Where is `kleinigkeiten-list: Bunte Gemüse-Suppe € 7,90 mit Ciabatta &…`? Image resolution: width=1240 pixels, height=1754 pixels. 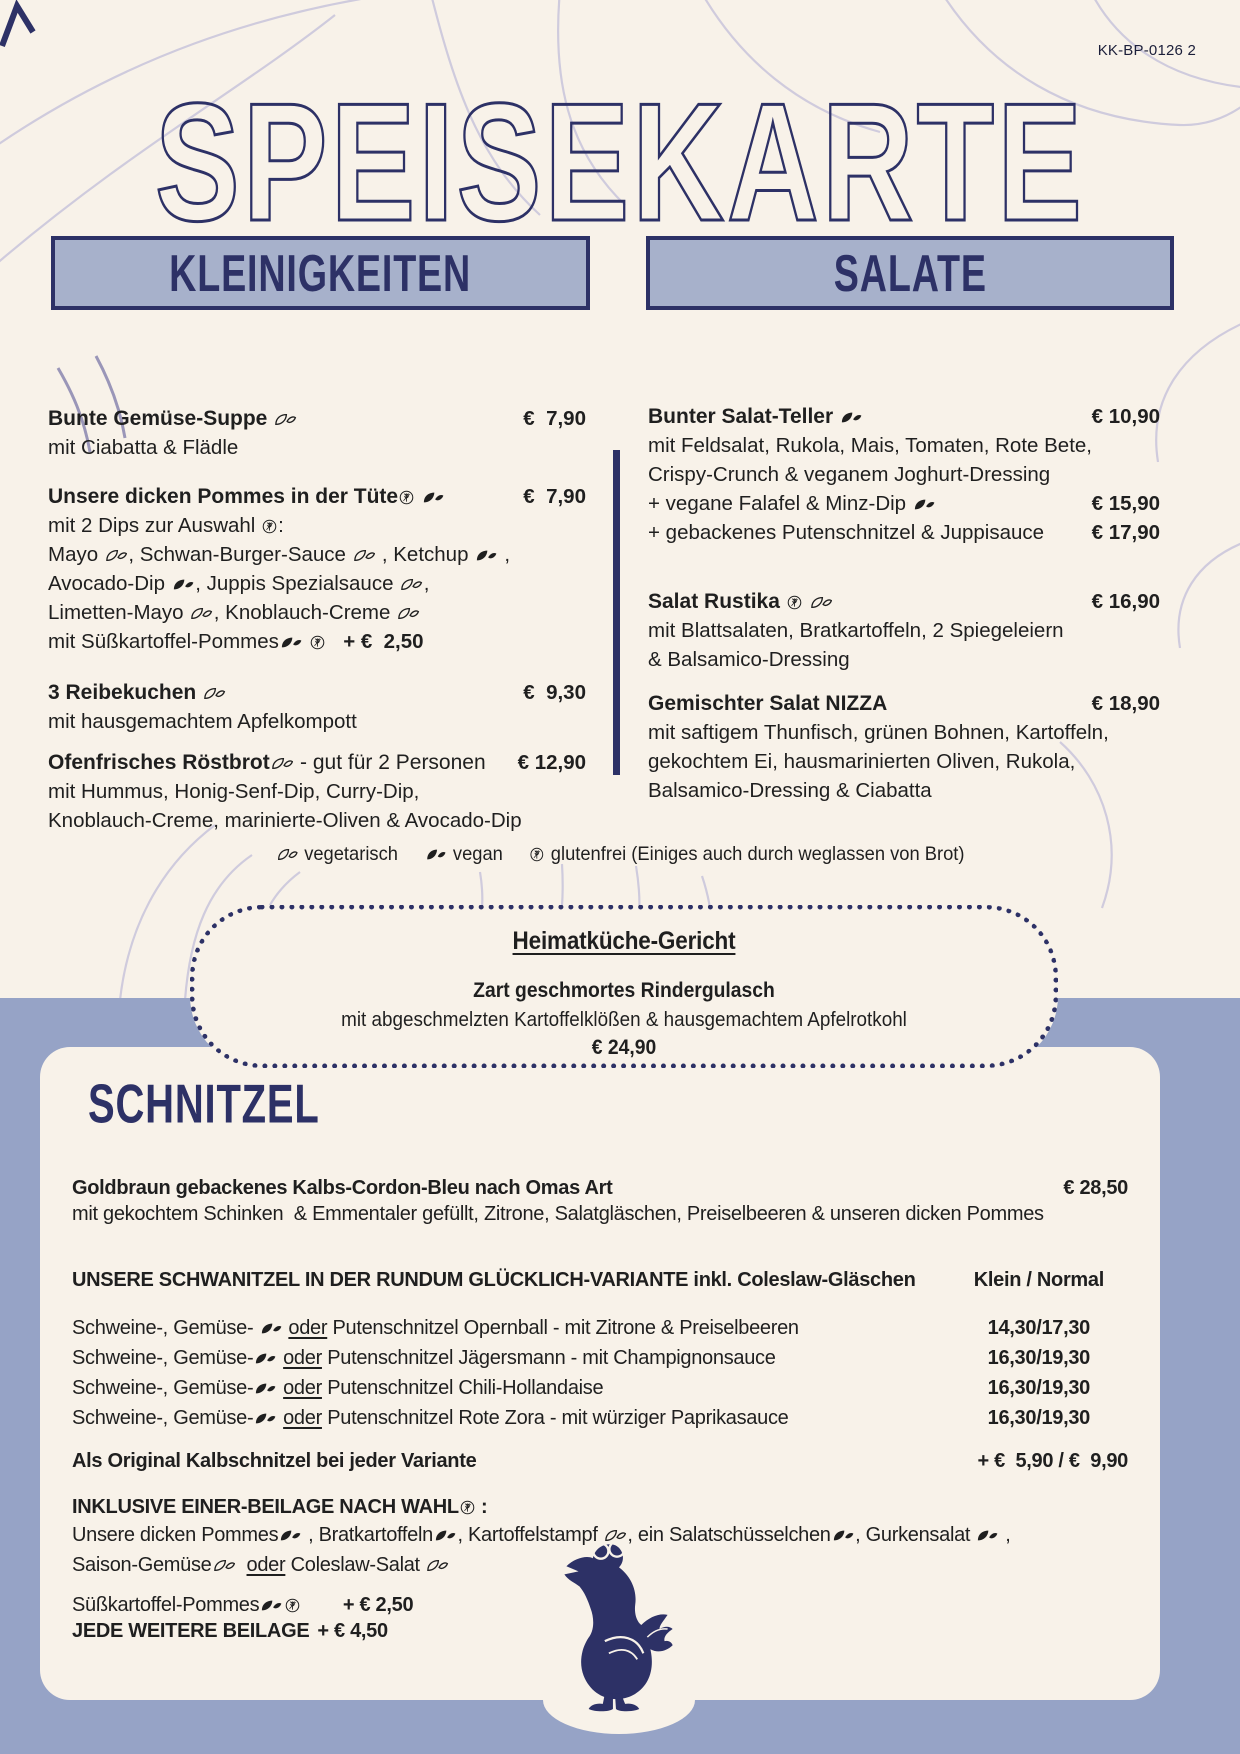 kleinigkeiten-list: Bunte Gemüse-Suppe € 7,90 mit Ciabatta &… is located at coordinates (317, 619).